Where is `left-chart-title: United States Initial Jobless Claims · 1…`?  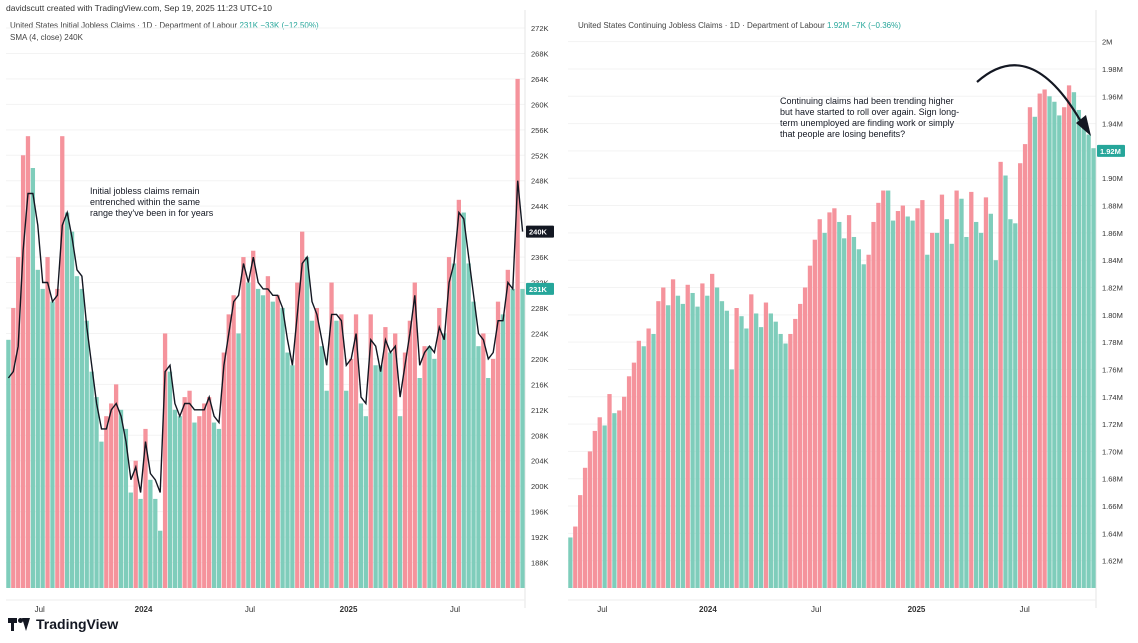 left-chart-title: United States Initial Jobless Claims · 1… is located at coordinates (124, 25).